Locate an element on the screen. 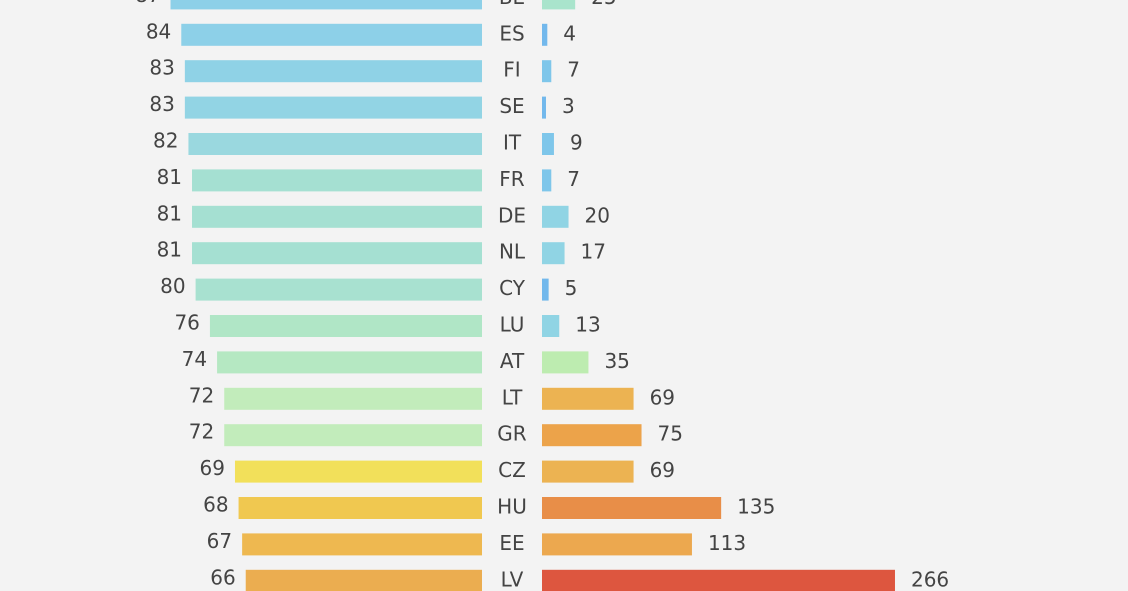 The width and height of the screenshot is (1128, 591). left-value-label: 80 is located at coordinates (172, 286).